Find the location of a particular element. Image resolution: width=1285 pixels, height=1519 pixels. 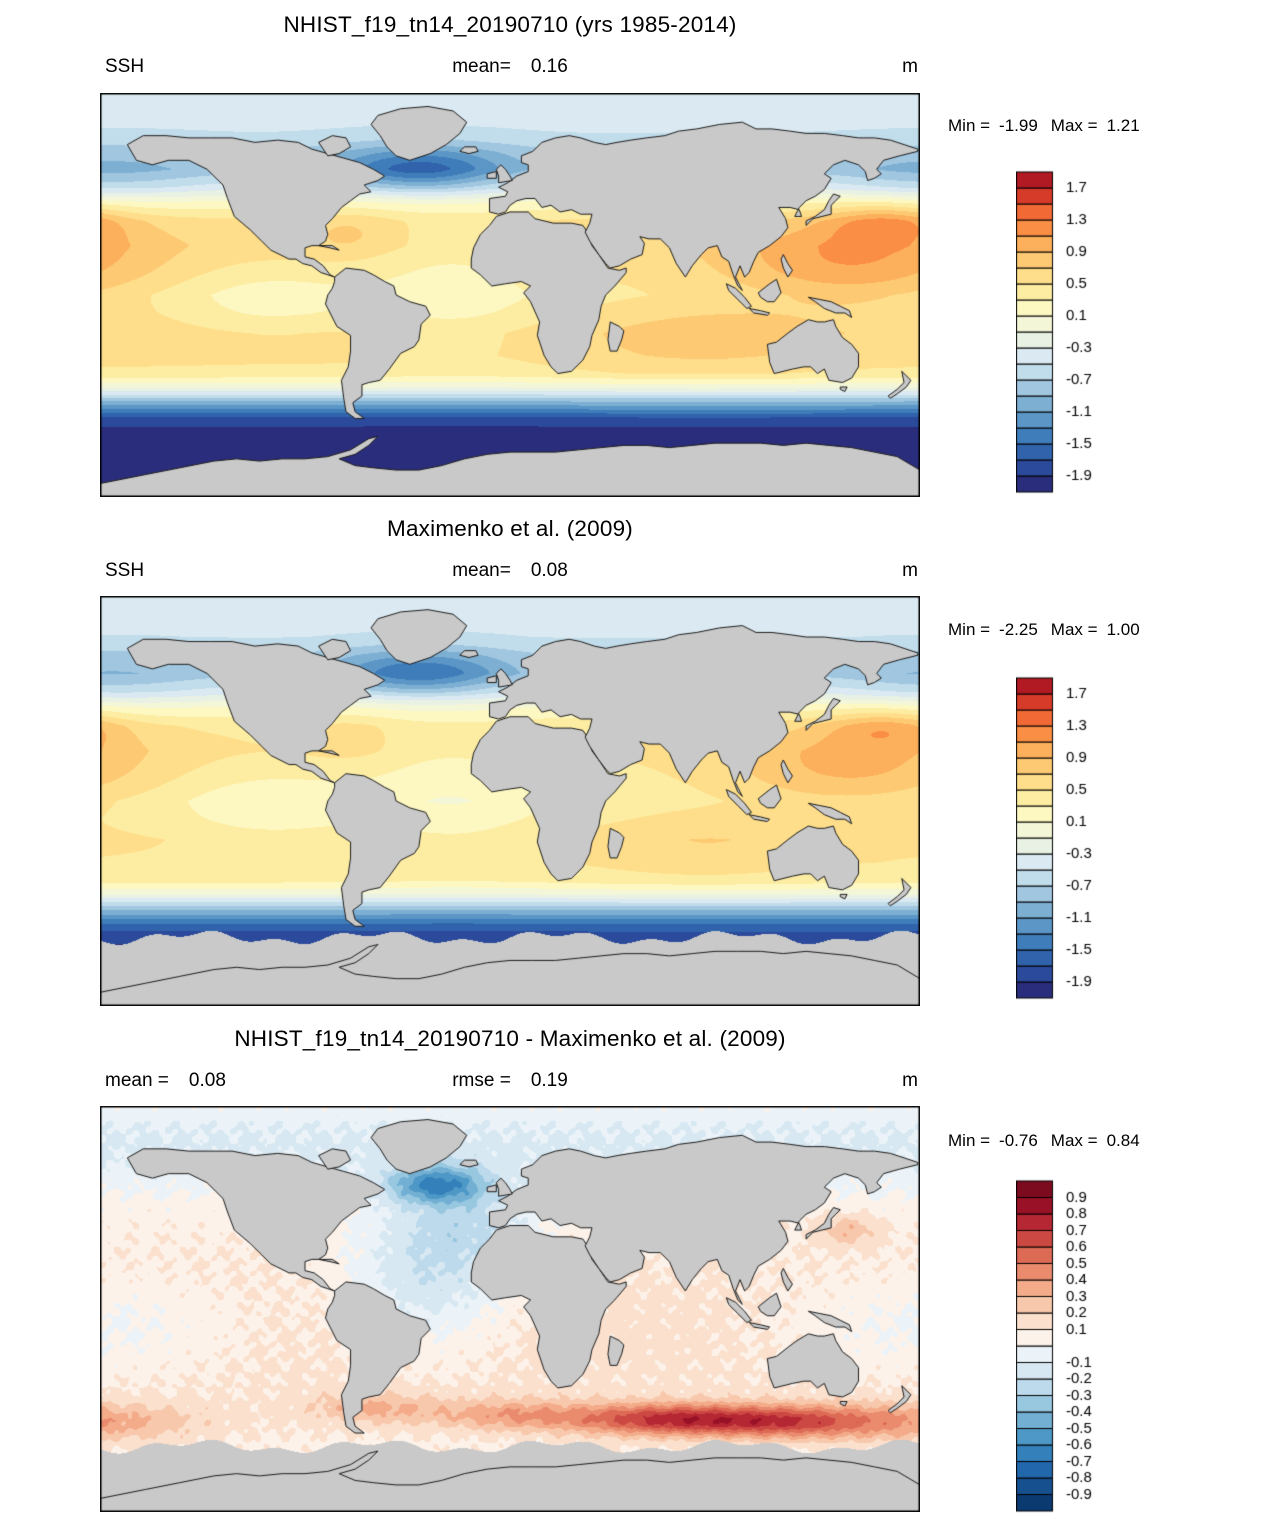

panel-obs-variable: SSH is located at coordinates (134, 571).